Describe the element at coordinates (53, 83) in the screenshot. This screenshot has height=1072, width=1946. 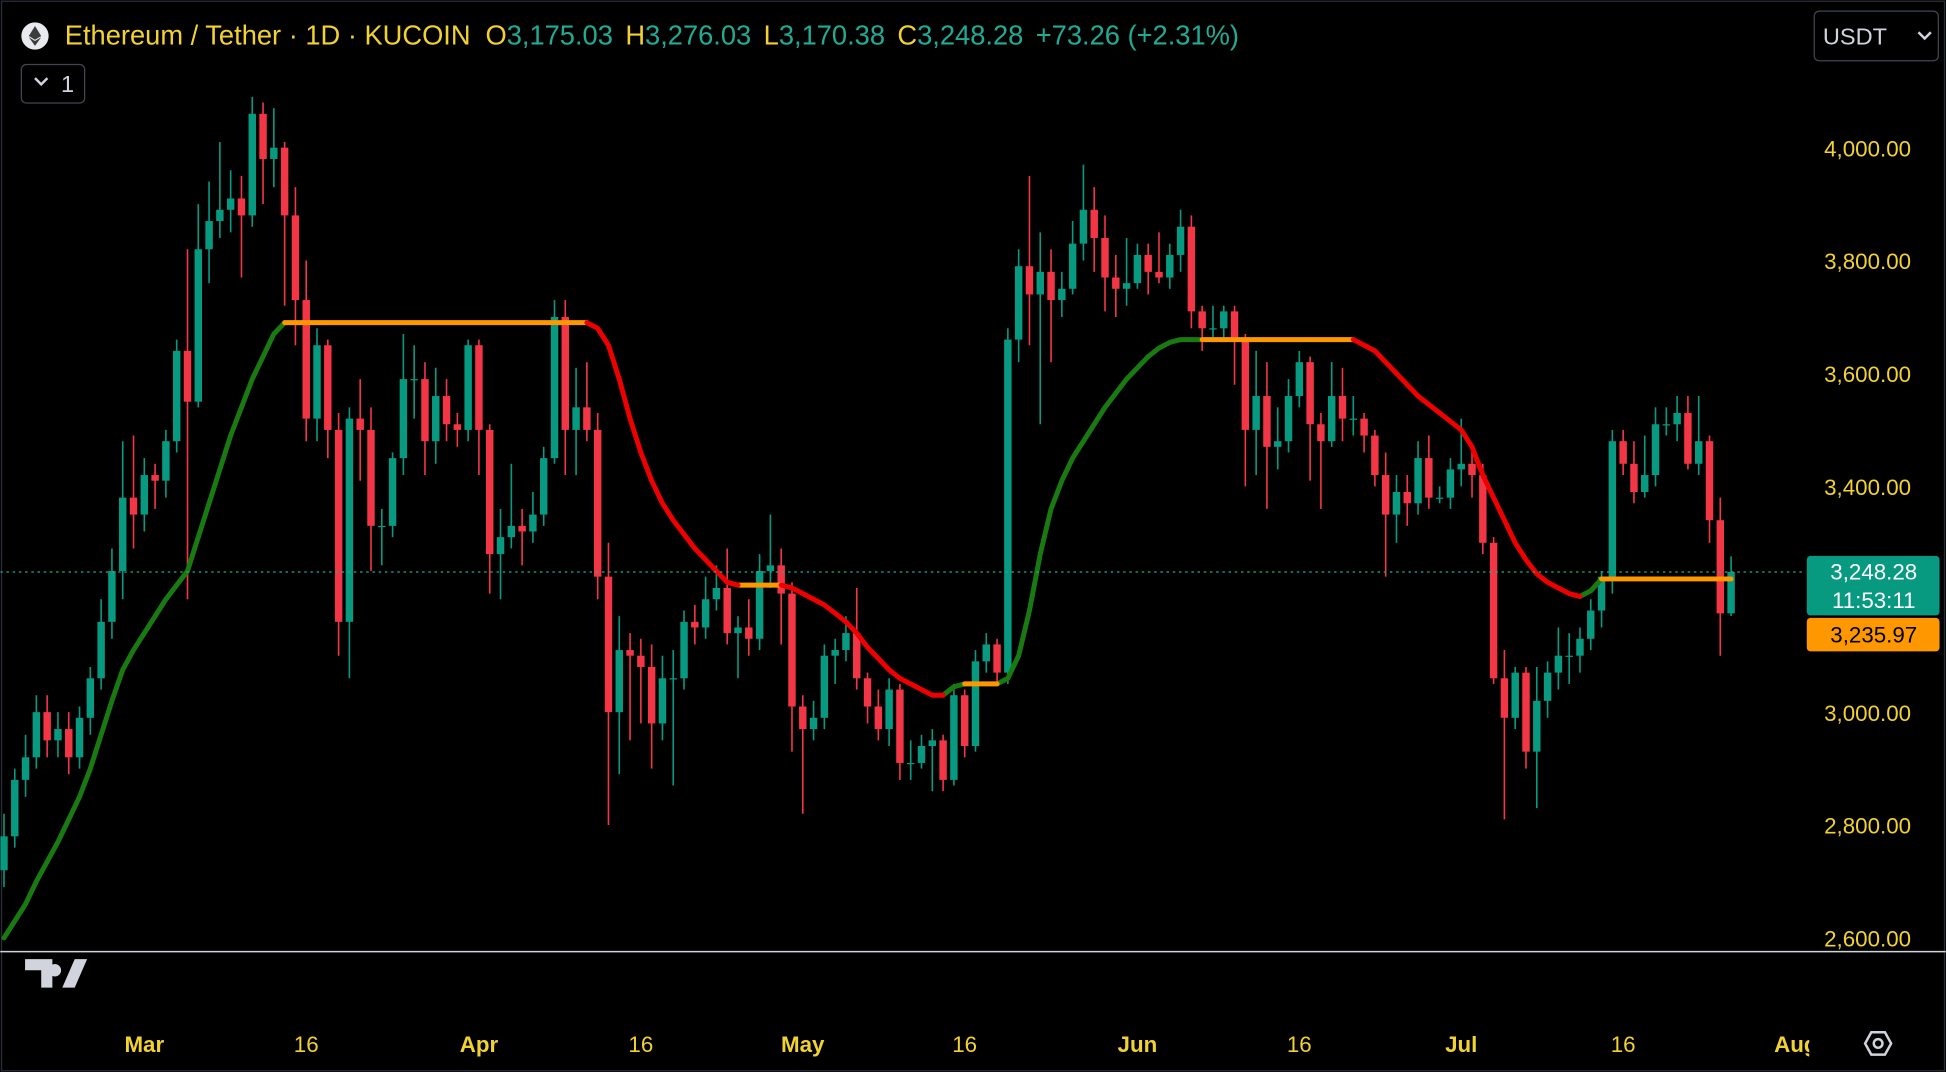
I see `layout-button: 1` at that location.